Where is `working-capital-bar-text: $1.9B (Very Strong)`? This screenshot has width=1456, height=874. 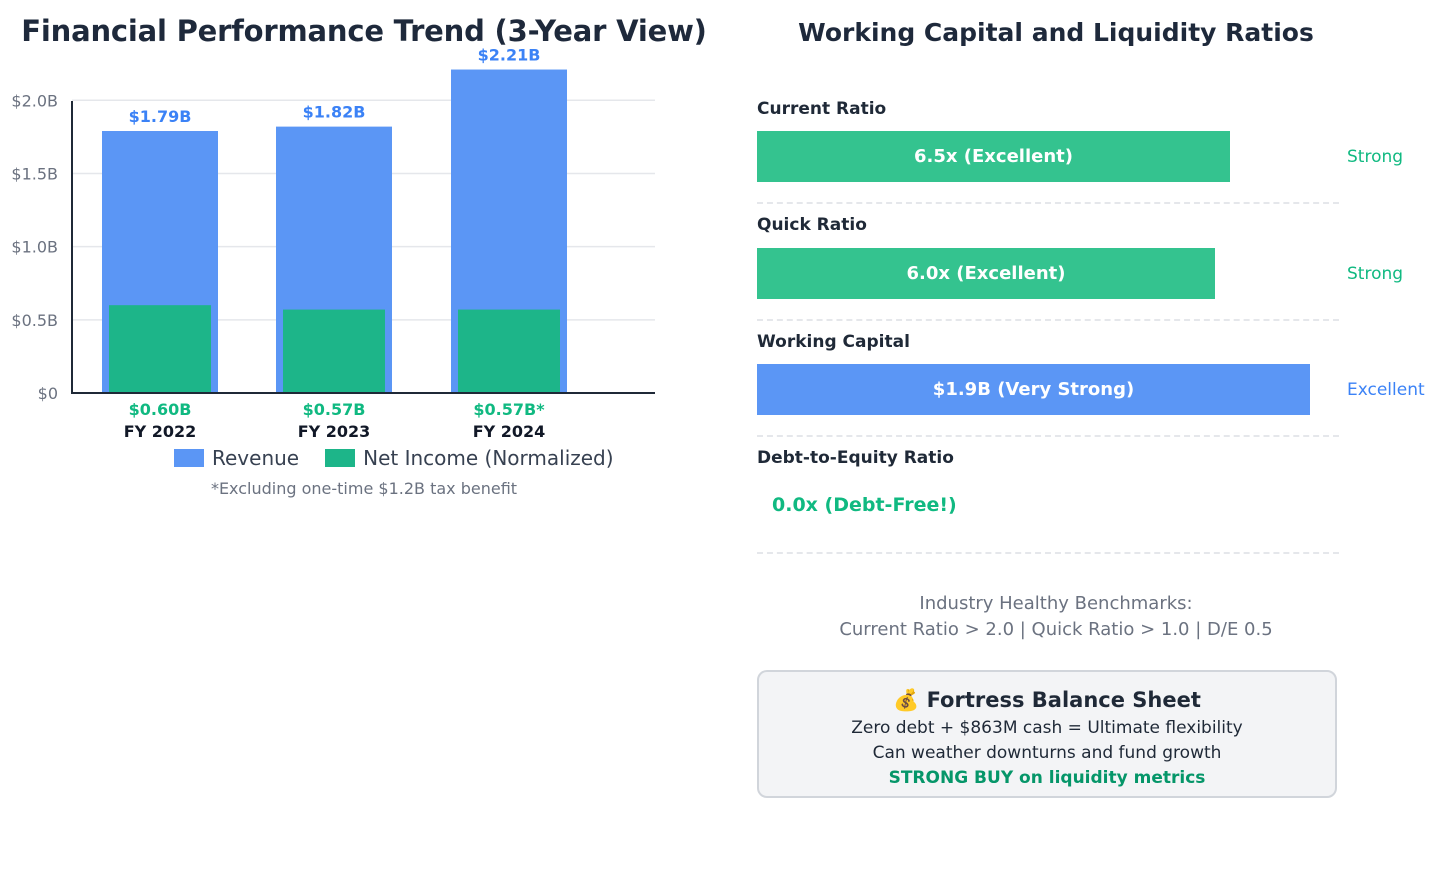
working-capital-bar-text: $1.9B (Very Strong) is located at coordinates (1033, 389).